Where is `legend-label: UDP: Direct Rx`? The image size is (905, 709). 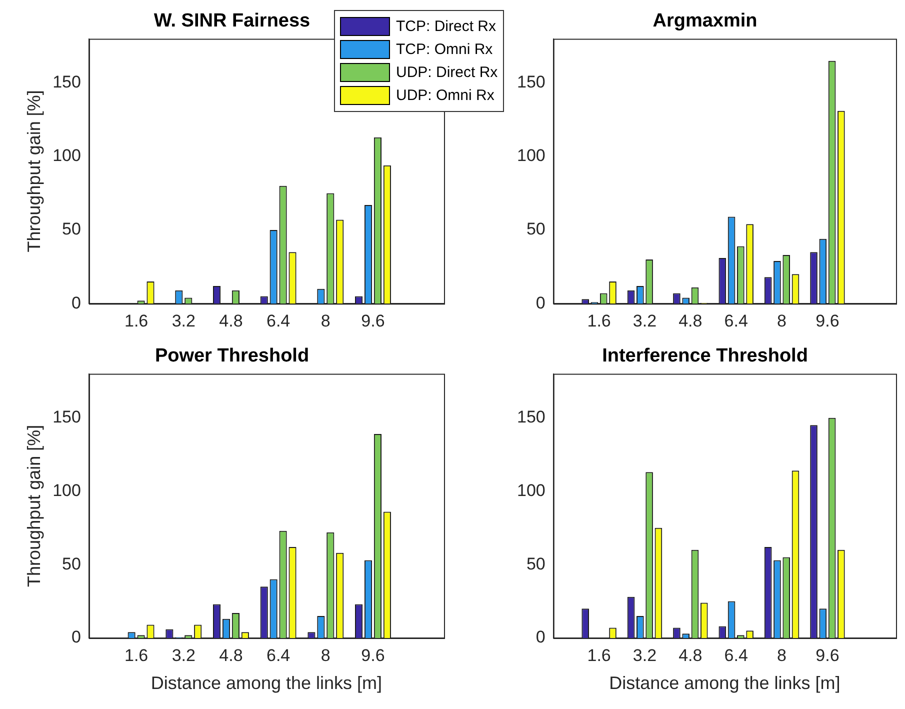 legend-label: UDP: Direct Rx is located at coordinates (447, 72).